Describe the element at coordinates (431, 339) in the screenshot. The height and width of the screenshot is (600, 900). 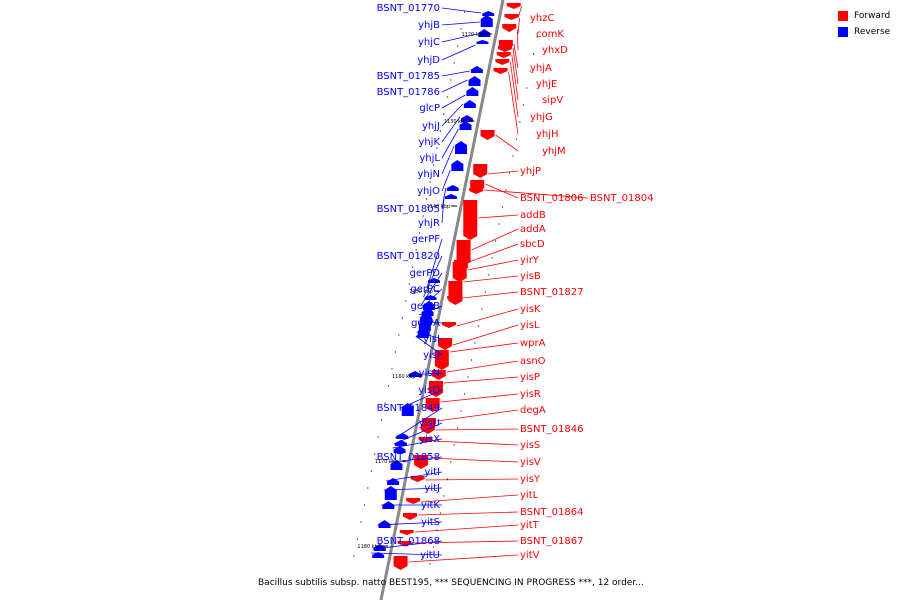
I see `gene-label-reverse: yisI` at that location.